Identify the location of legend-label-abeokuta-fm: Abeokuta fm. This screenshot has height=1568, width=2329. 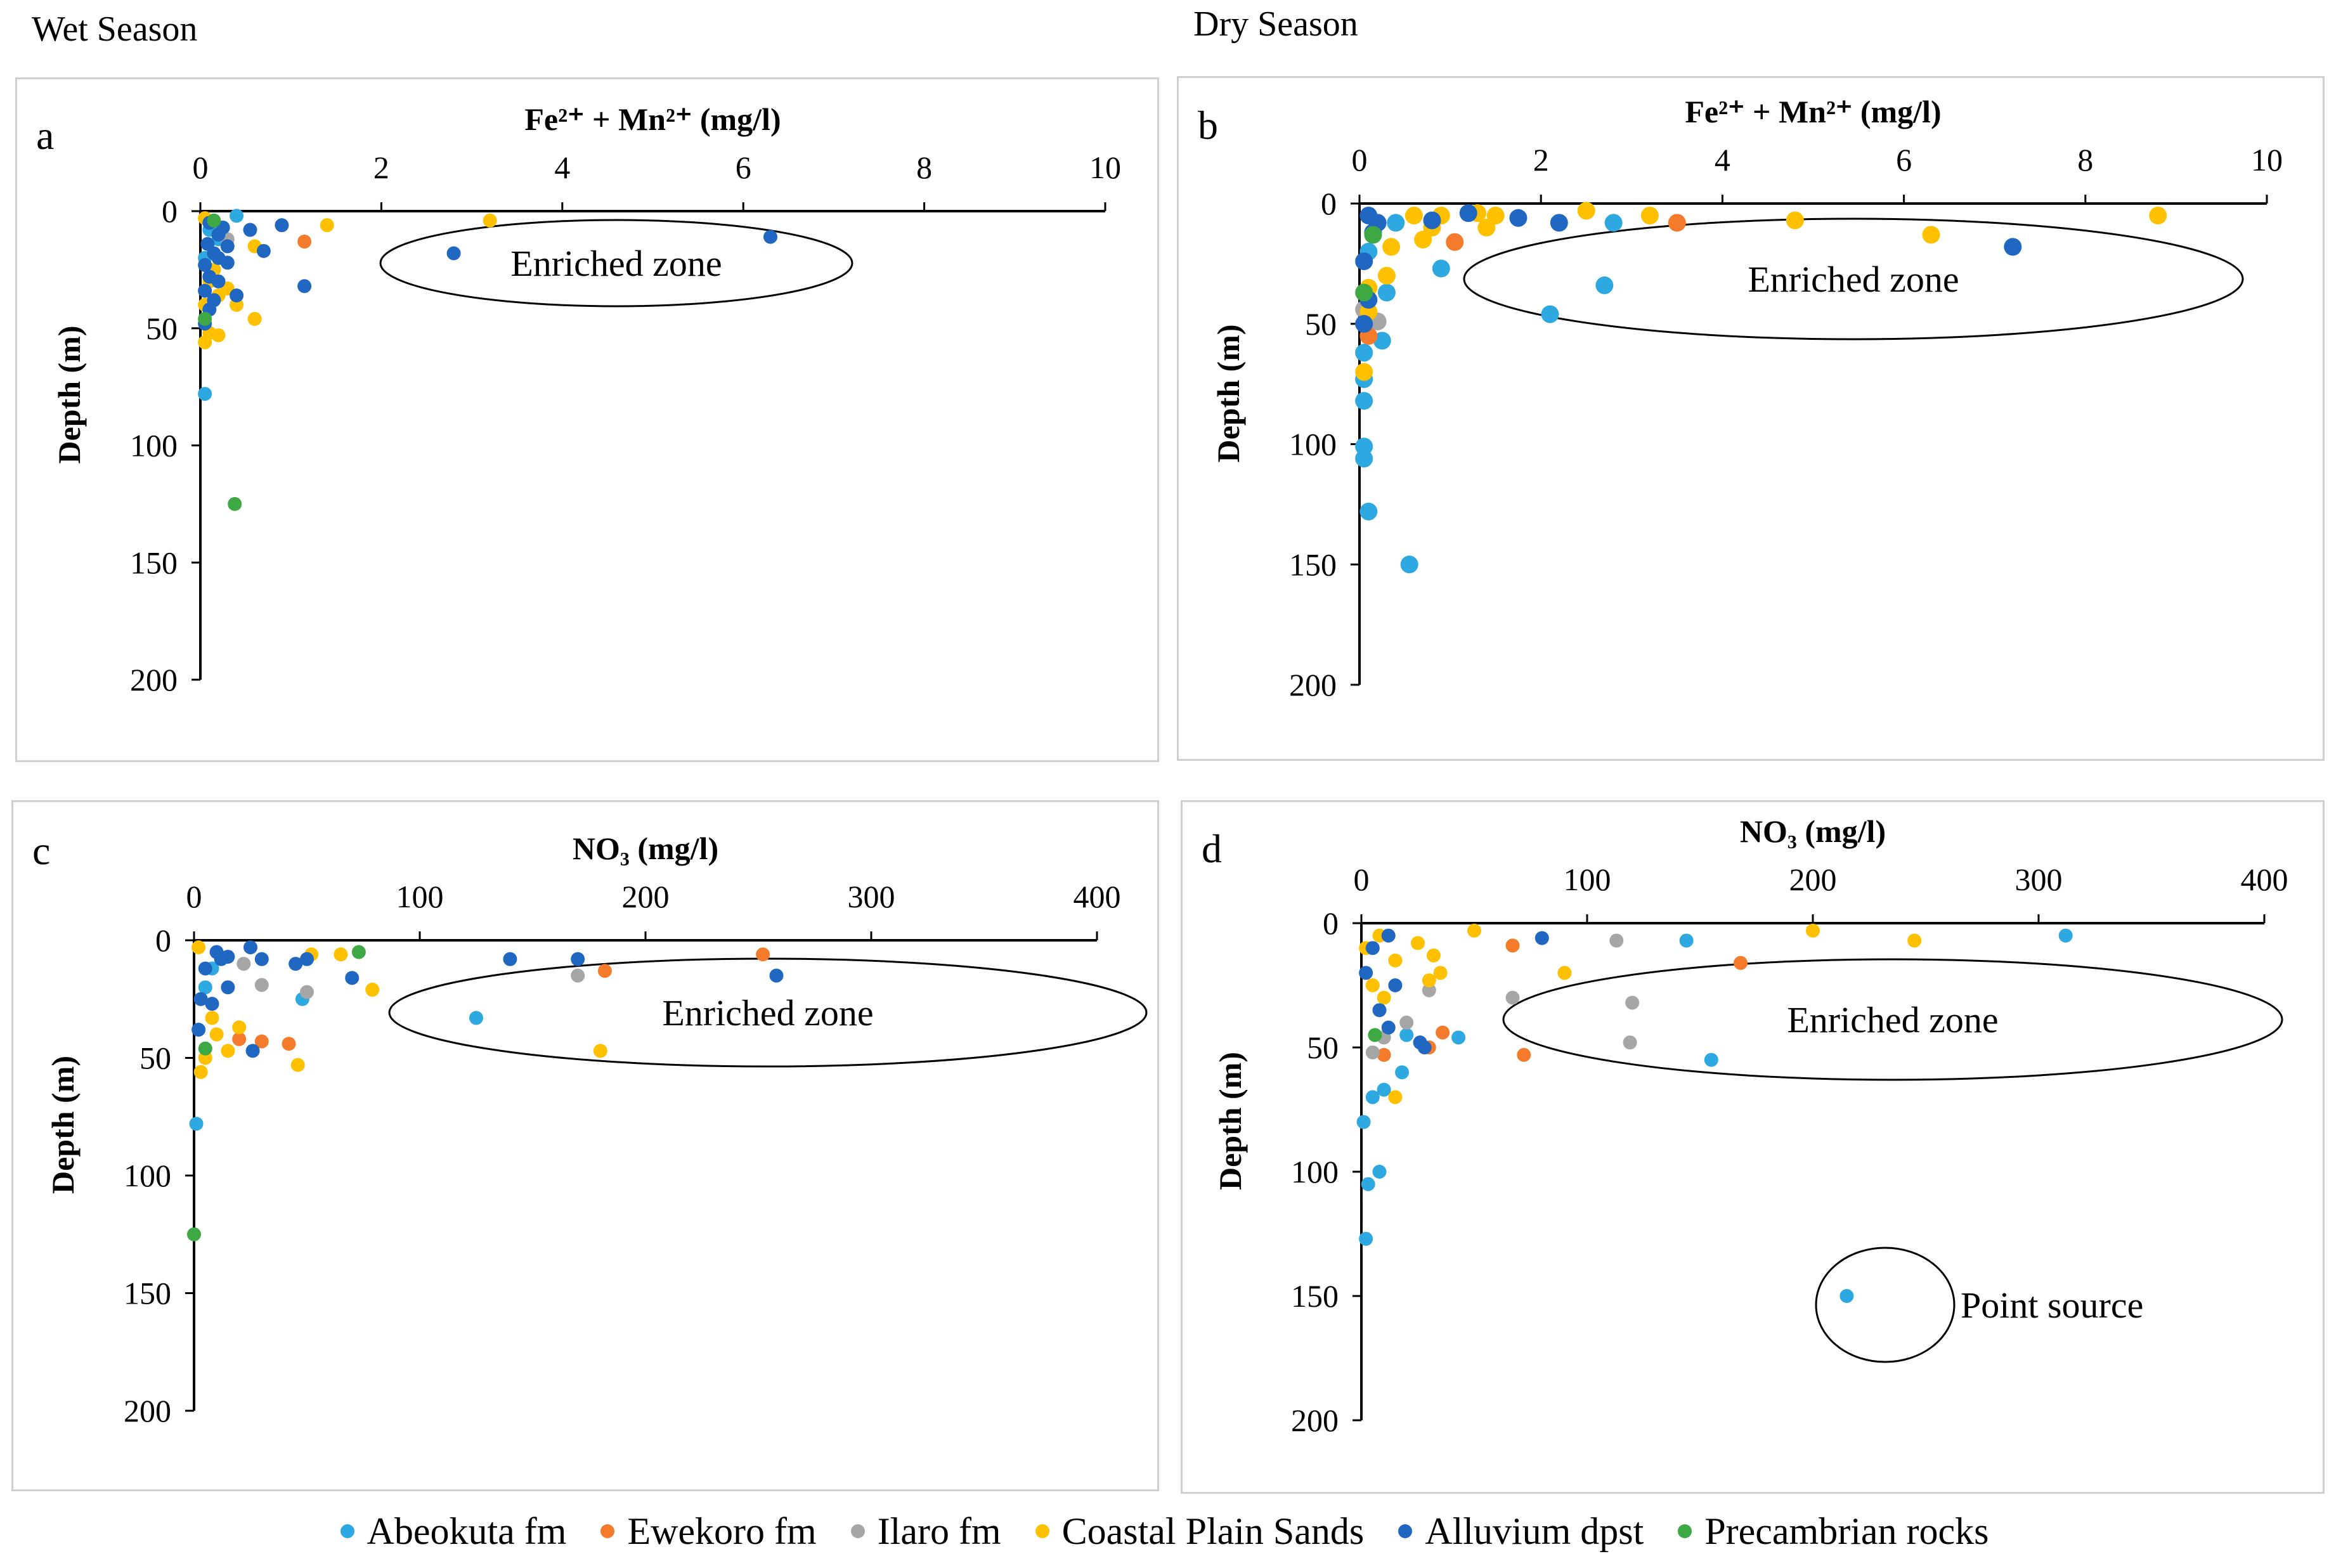
(467, 1531).